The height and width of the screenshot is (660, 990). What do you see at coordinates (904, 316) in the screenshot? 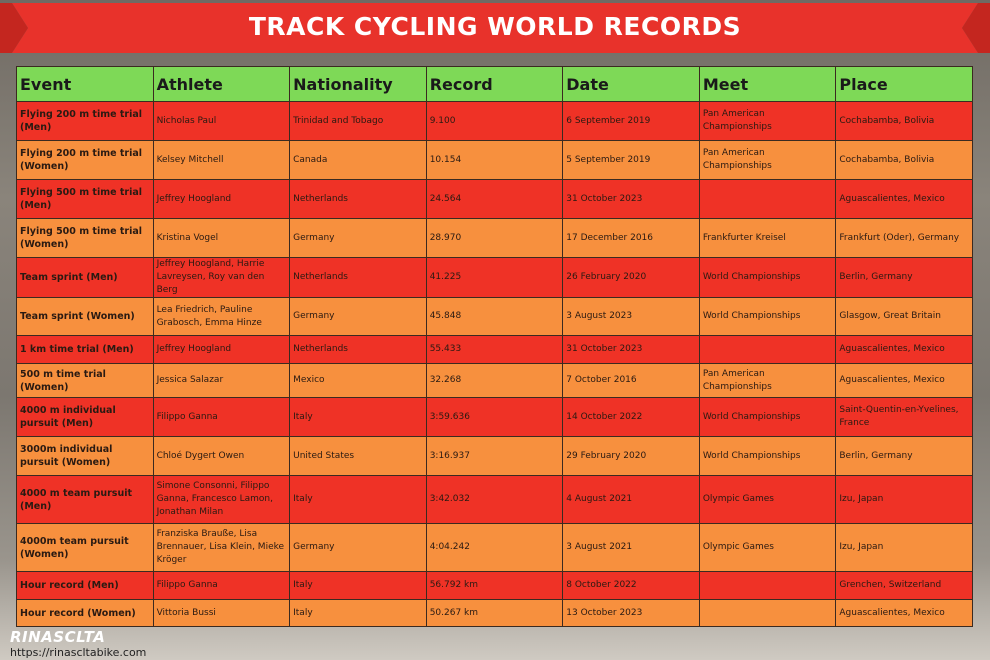
I see `table-cell: Glasgow, Great Britain` at bounding box center [904, 316].